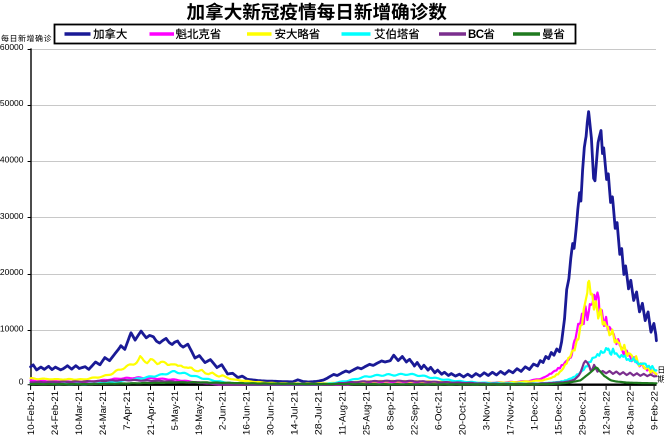  Describe the element at coordinates (535, 410) in the screenshot. I see `svg-text: 1-Dec-21` at that location.